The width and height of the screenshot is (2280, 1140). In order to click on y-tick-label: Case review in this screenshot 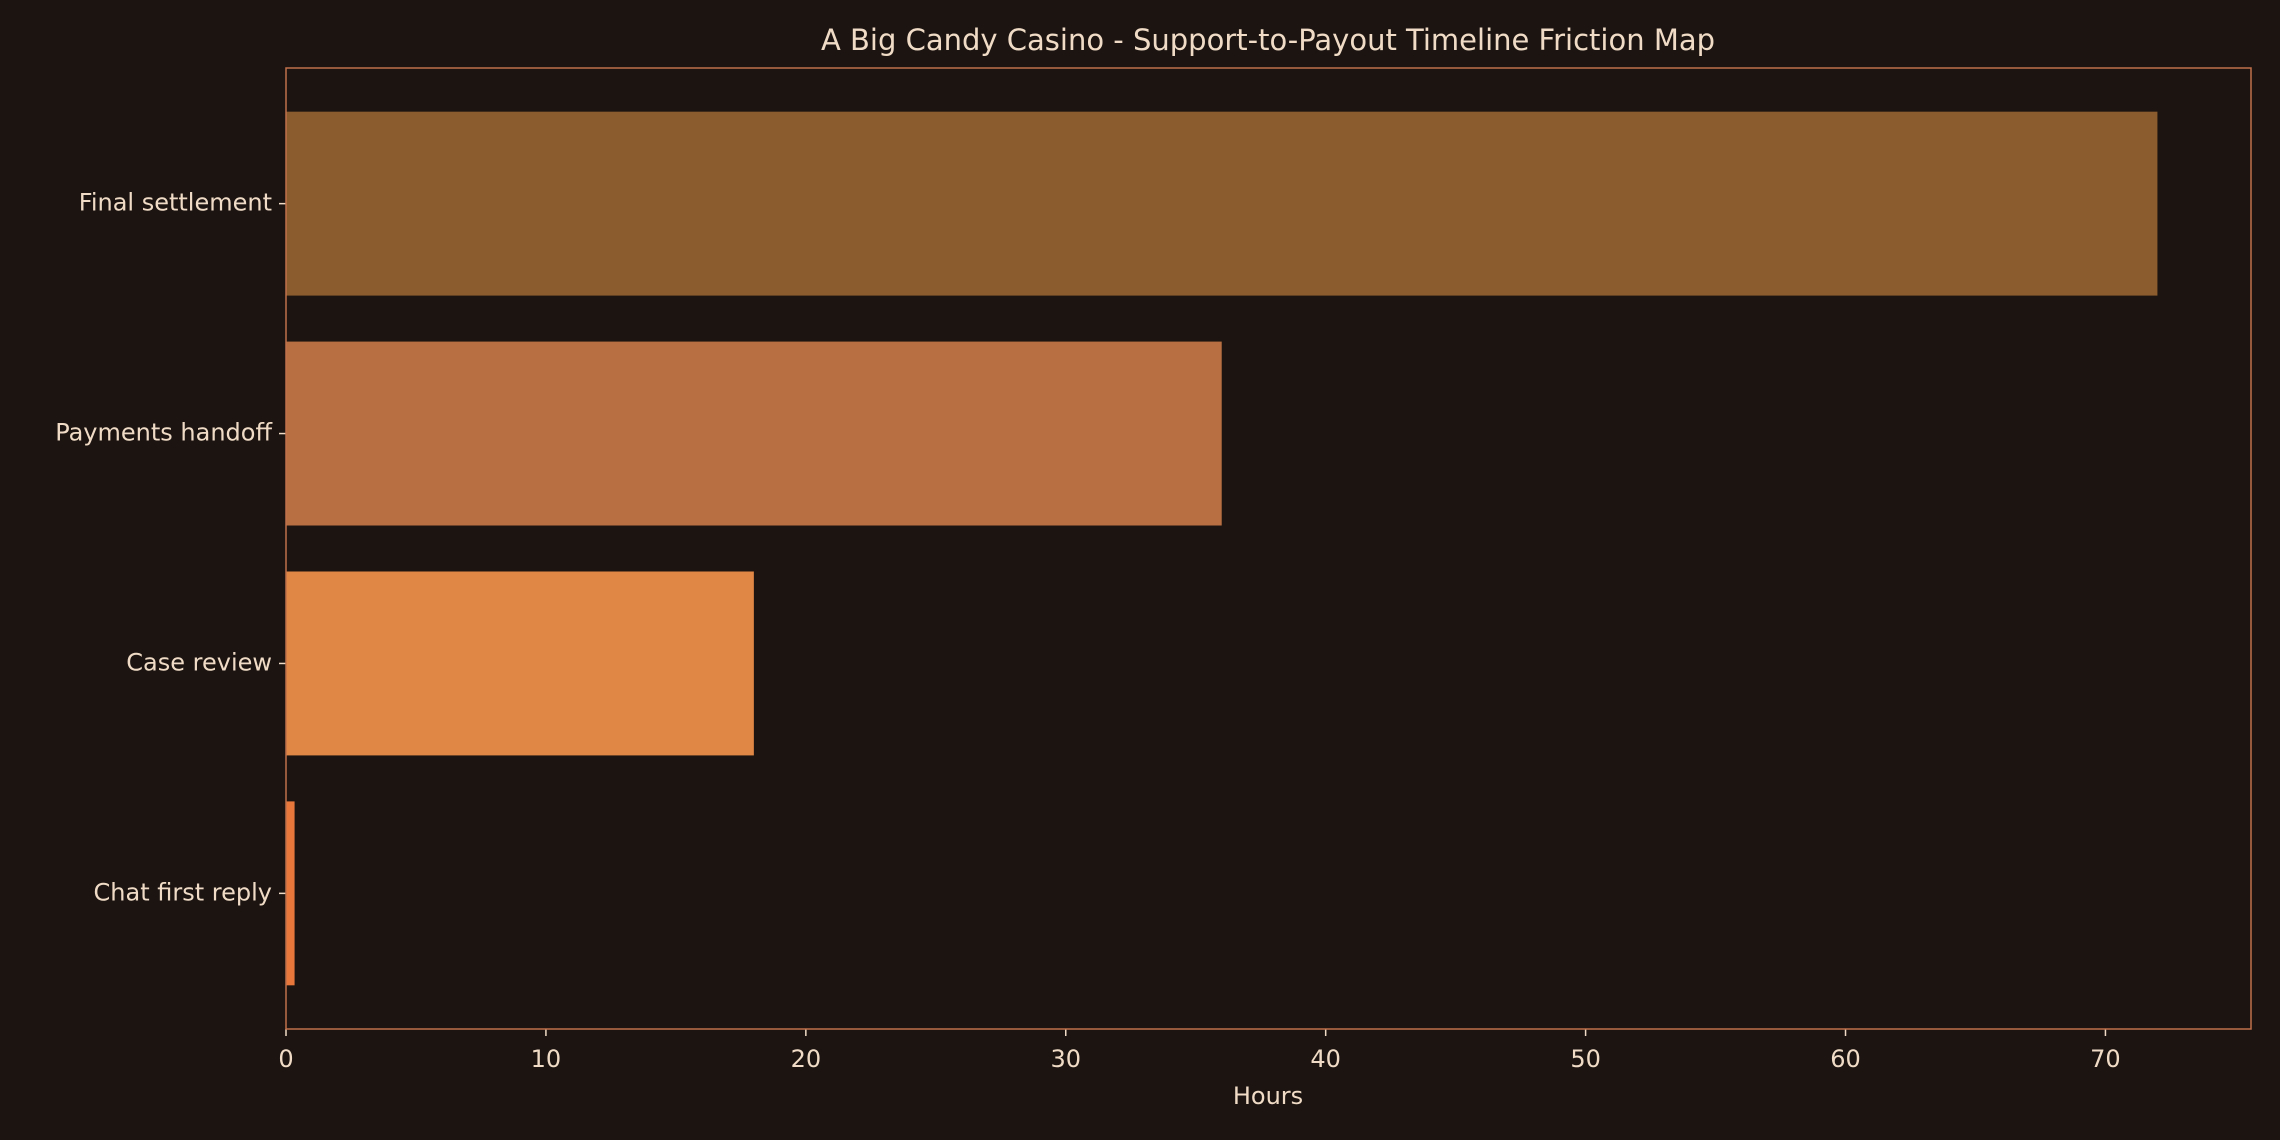, I will do `click(199, 662)`.